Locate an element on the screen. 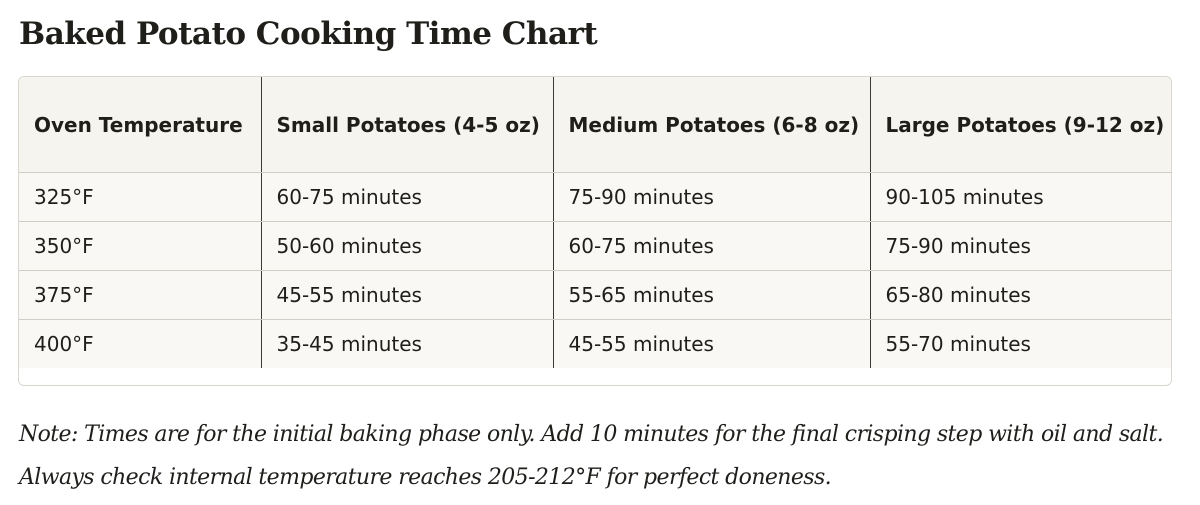 This screenshot has height=505, width=1200. column-header-small-potatoes: Small Potatoes (4-5 oz) is located at coordinates (407, 125).